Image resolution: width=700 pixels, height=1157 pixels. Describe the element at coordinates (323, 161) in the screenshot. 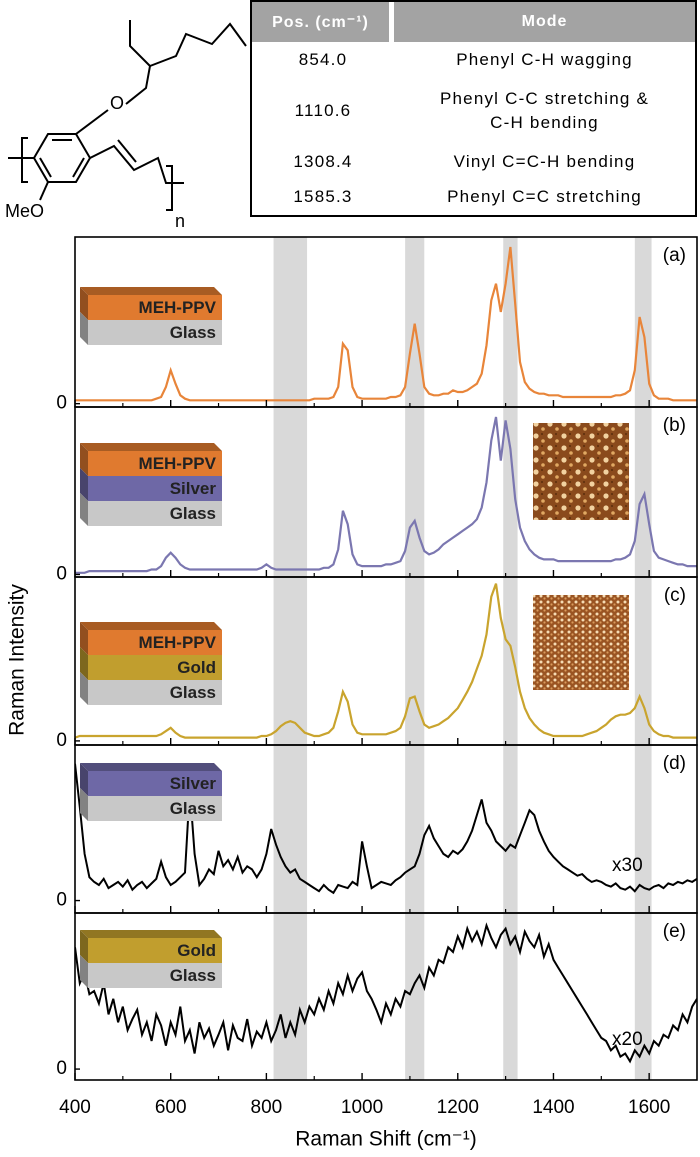

I see `table-cell: 1308.4` at that location.